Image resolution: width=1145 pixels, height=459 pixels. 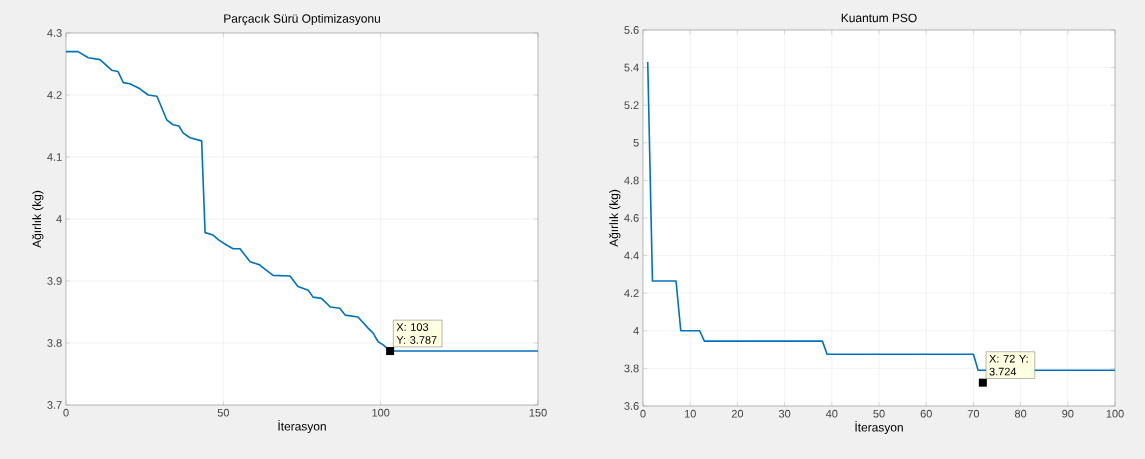 What do you see at coordinates (1020, 413) in the screenshot?
I see `x-tick-label: 80` at bounding box center [1020, 413].